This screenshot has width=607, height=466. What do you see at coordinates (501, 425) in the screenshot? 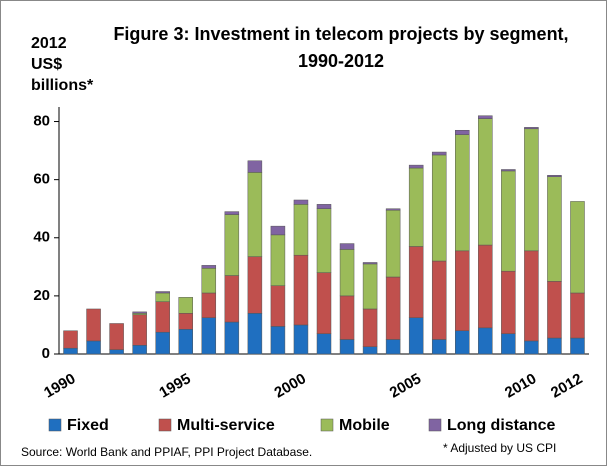
I see `legend-label: Long distance` at bounding box center [501, 425].